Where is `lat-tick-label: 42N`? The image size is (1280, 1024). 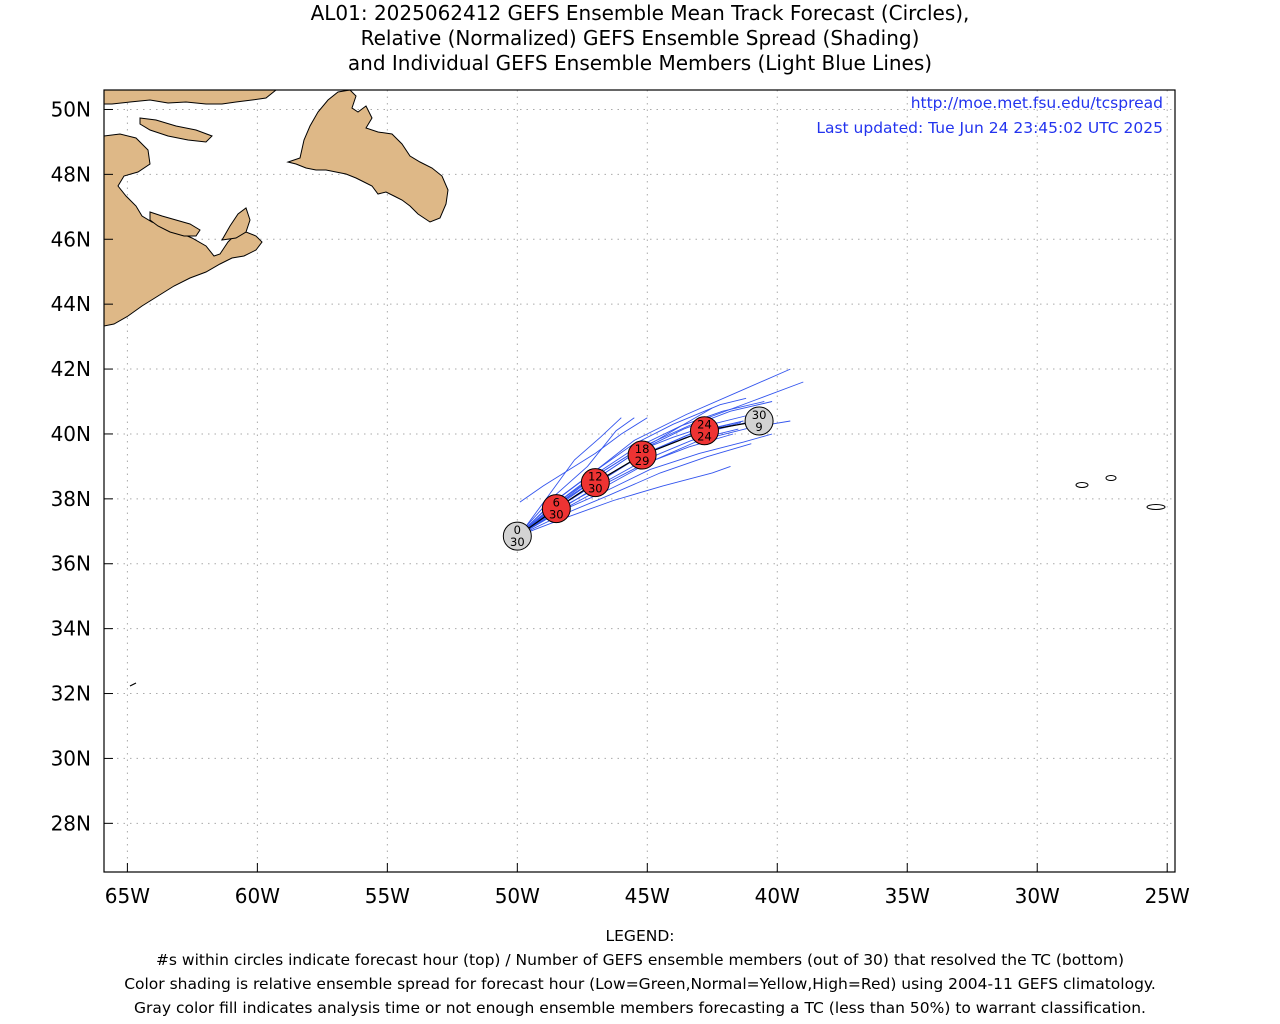
lat-tick-label: 42N is located at coordinates (71, 369).